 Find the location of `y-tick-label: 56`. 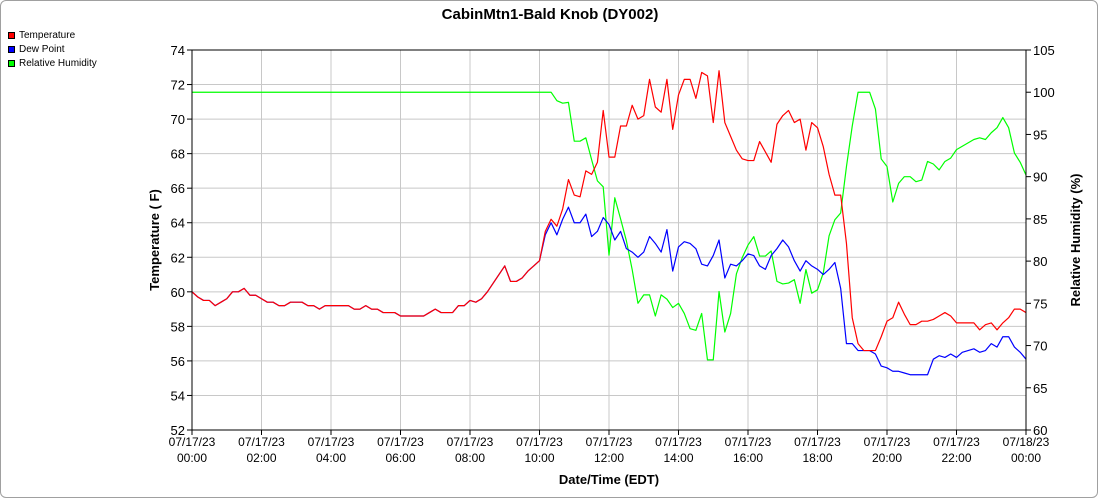

y-tick-label: 56 is located at coordinates (178, 361).